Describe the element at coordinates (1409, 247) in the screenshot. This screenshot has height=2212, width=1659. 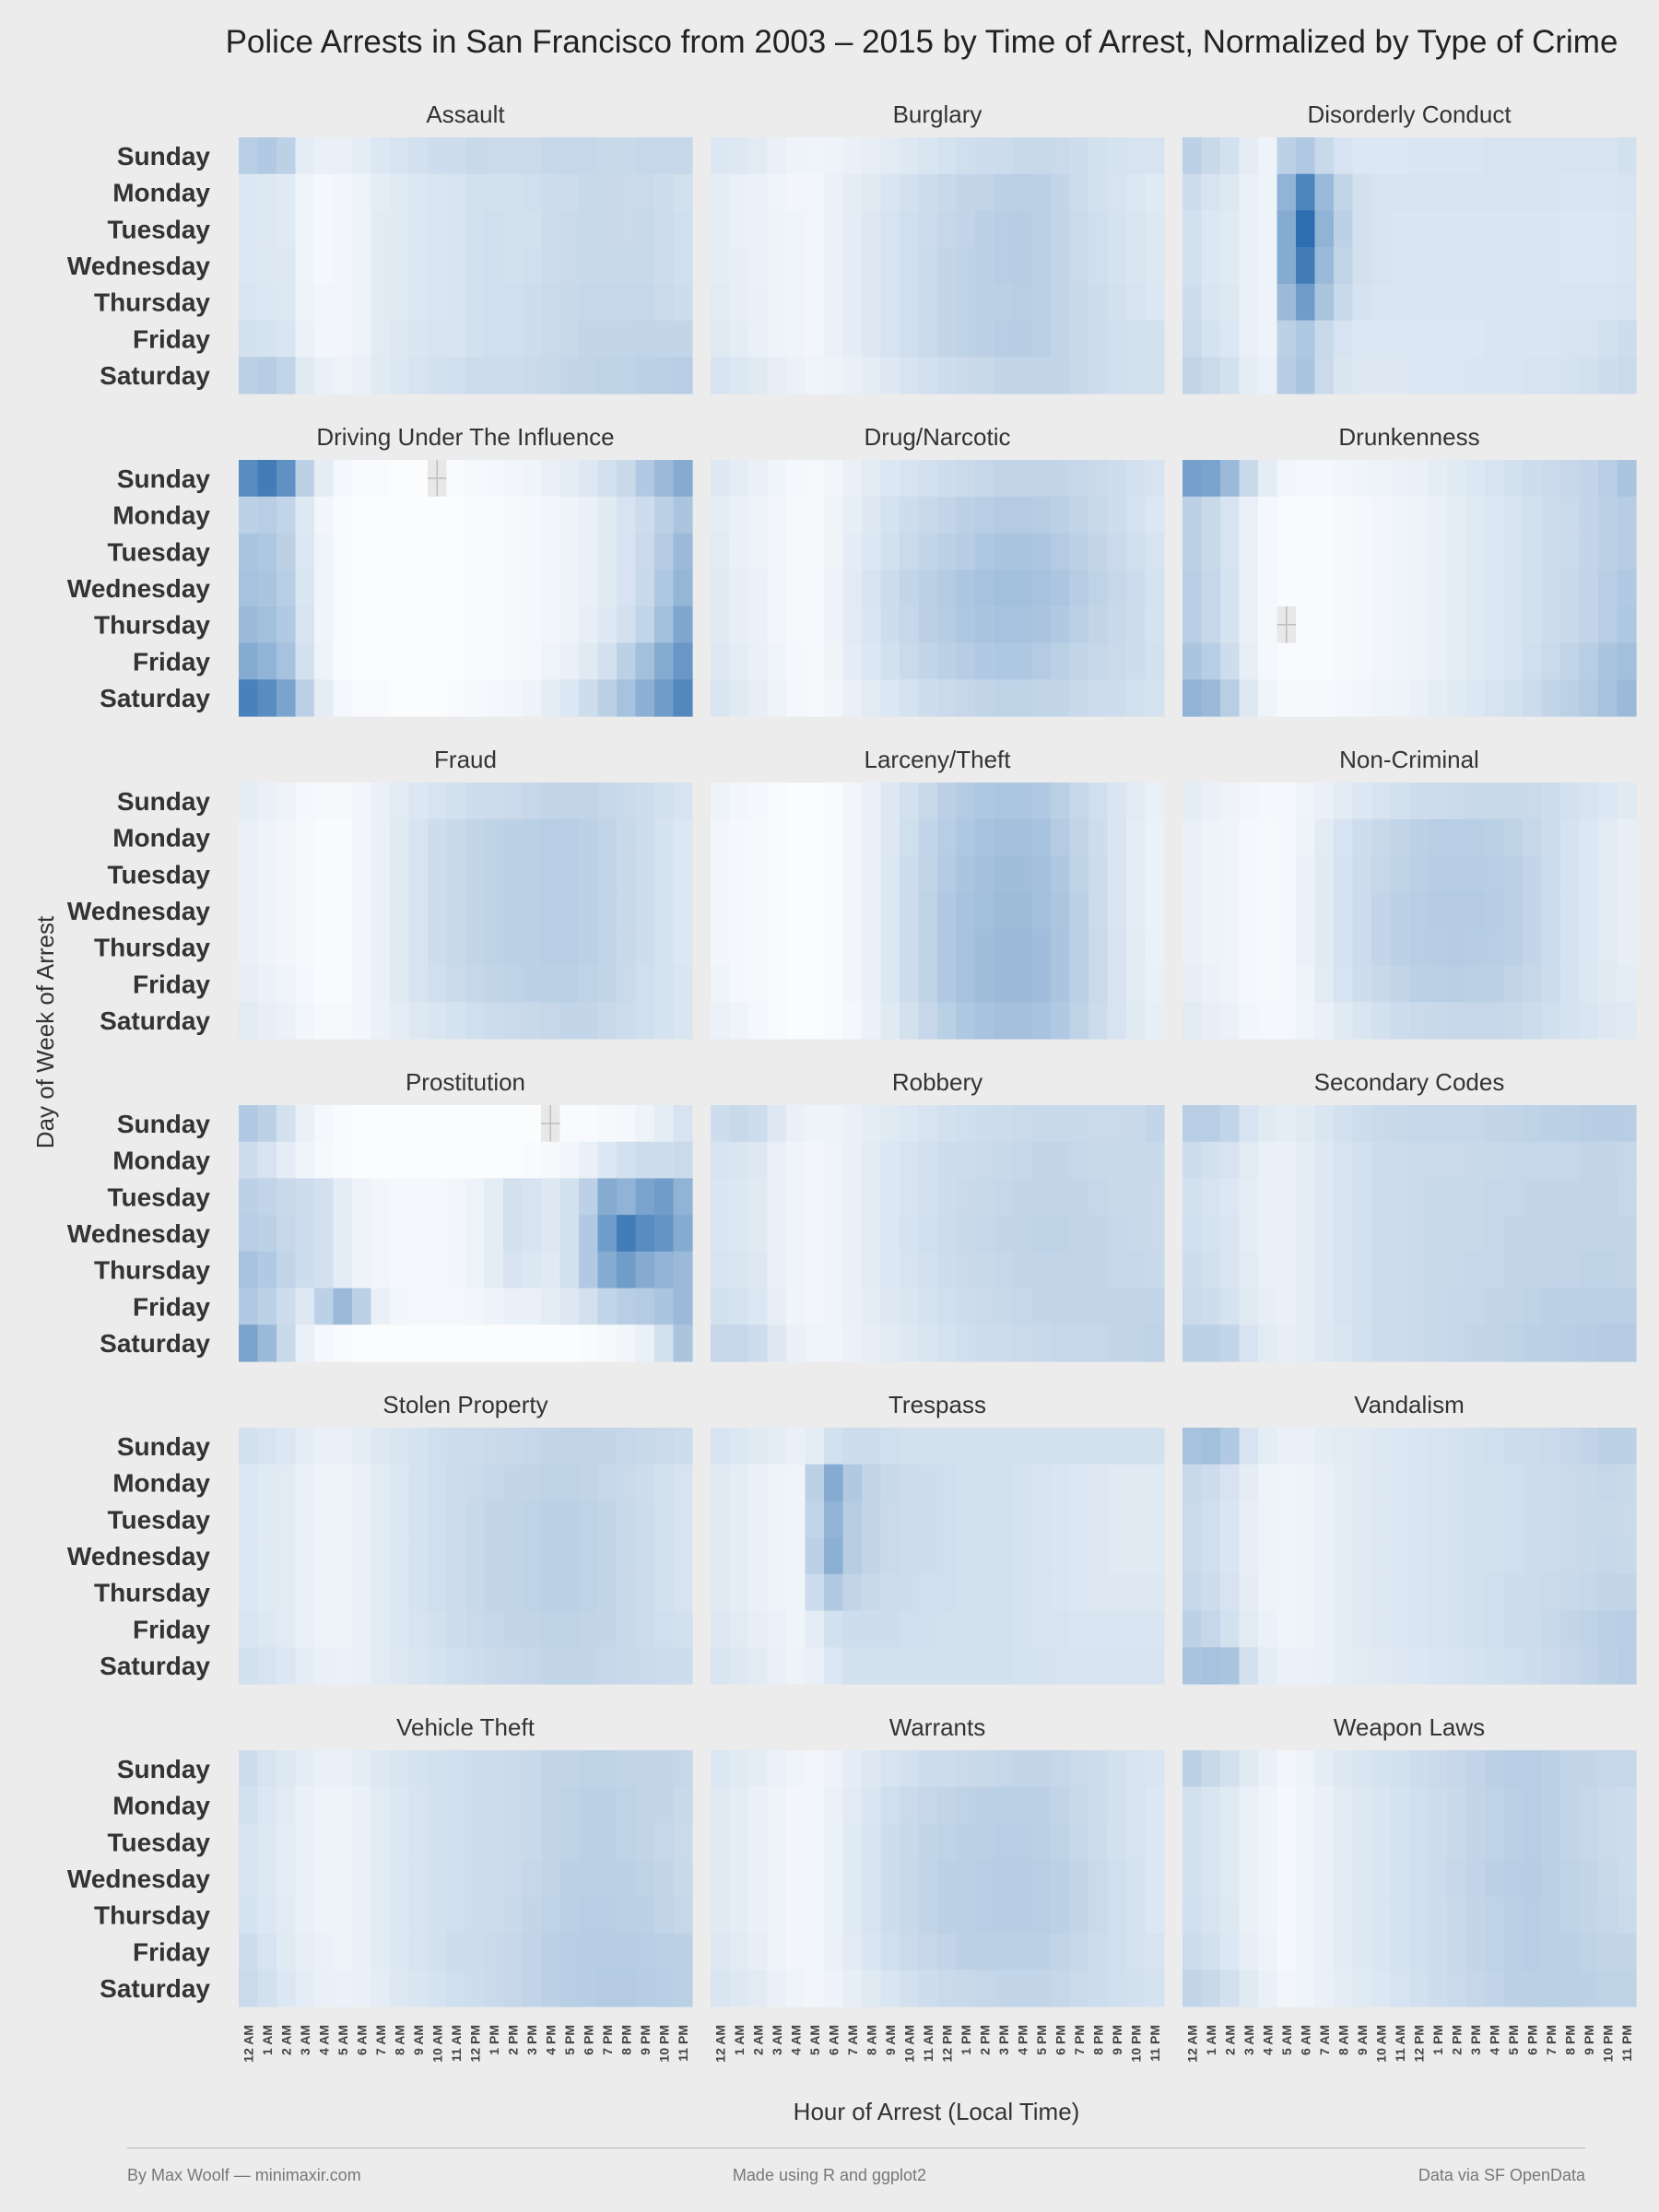
I see `facet-disorderly-conduct: Disorderly Conduct` at that location.